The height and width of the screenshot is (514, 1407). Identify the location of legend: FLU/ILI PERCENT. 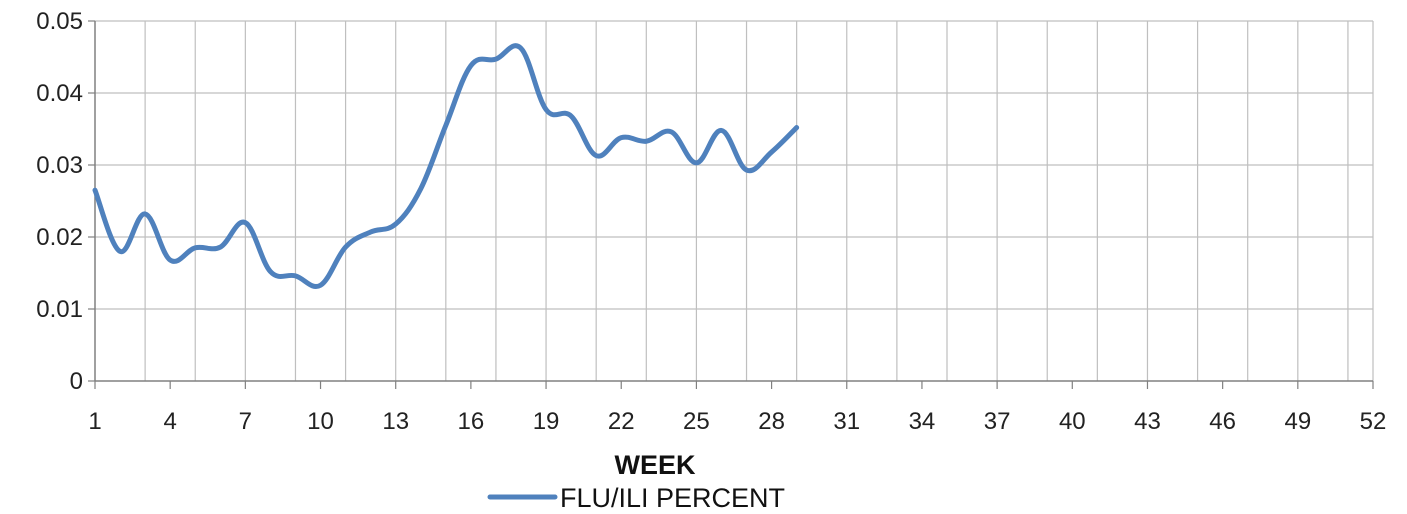
(636, 498).